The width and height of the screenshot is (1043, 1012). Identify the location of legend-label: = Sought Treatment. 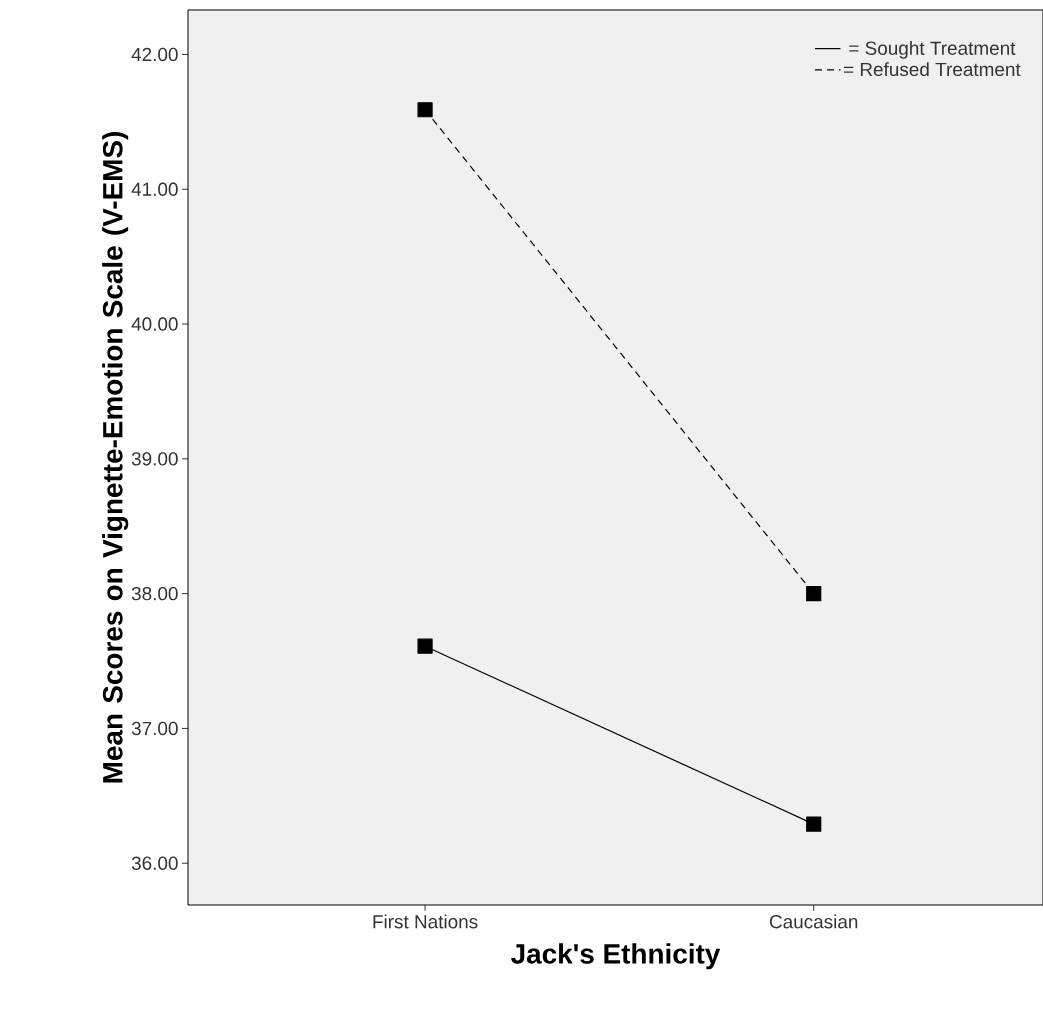
(932, 50).